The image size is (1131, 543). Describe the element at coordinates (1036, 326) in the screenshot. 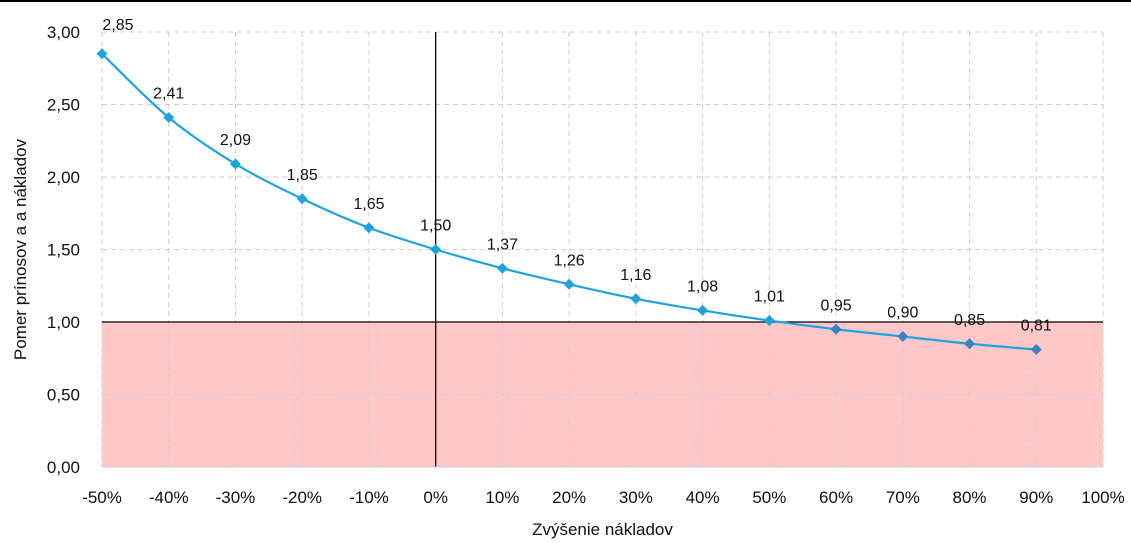

I see `data-label: 0,81` at that location.